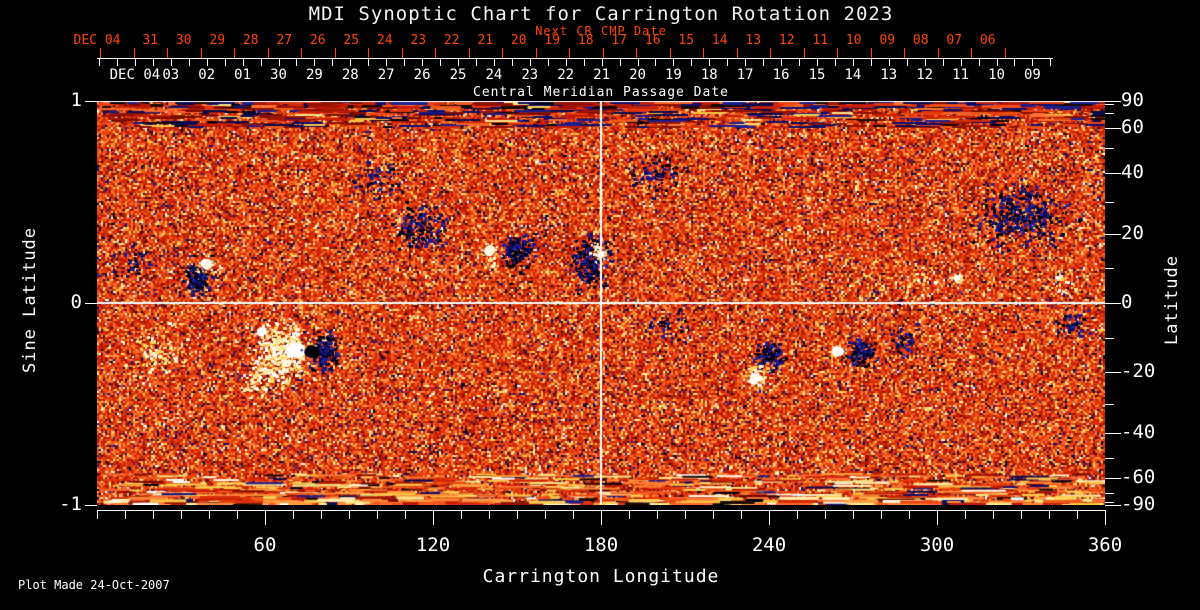 The width and height of the screenshot is (1200, 610). What do you see at coordinates (183, 40) in the screenshot?
I see `next-cr-day-label: 30` at bounding box center [183, 40].